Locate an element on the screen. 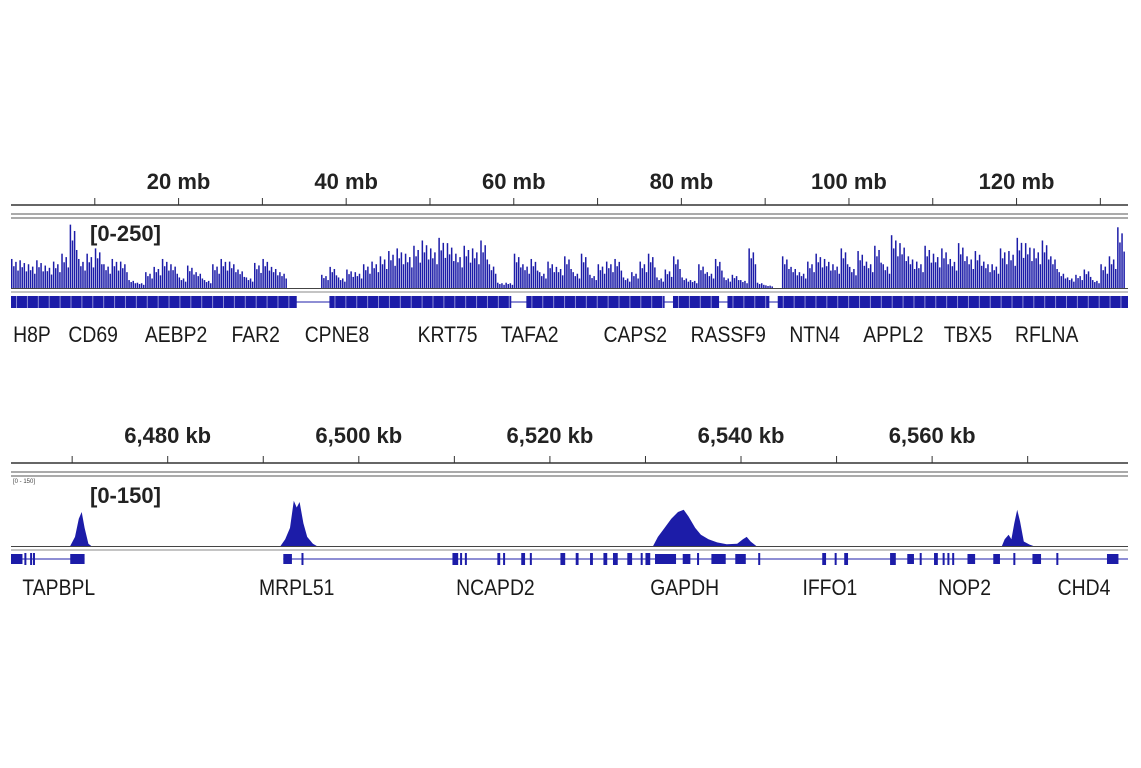 This screenshot has width=1141, height=768. gene-label-gapdh: GAPDH is located at coordinates (684, 588).